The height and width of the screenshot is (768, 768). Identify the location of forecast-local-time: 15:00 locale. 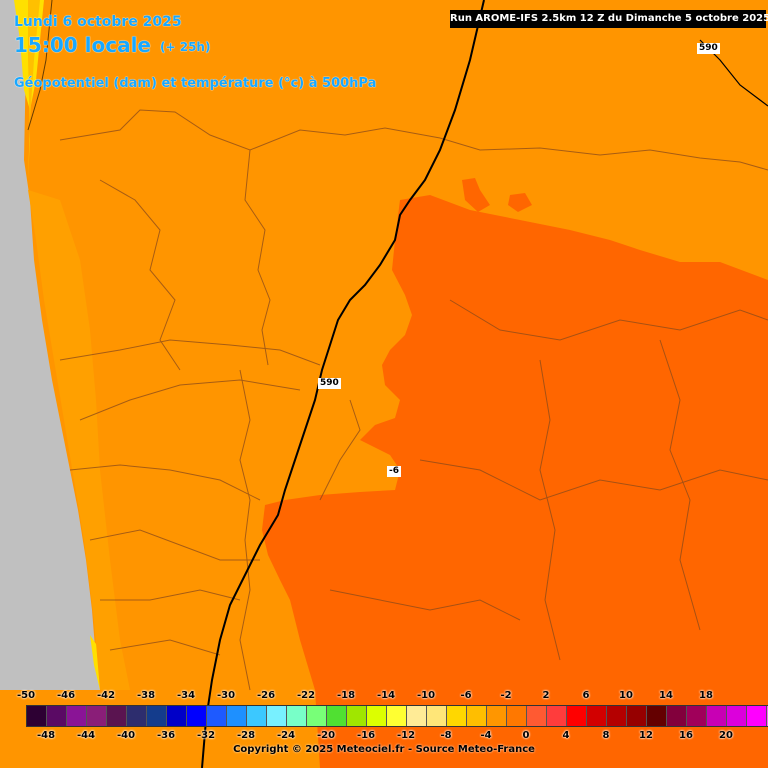
(82, 45).